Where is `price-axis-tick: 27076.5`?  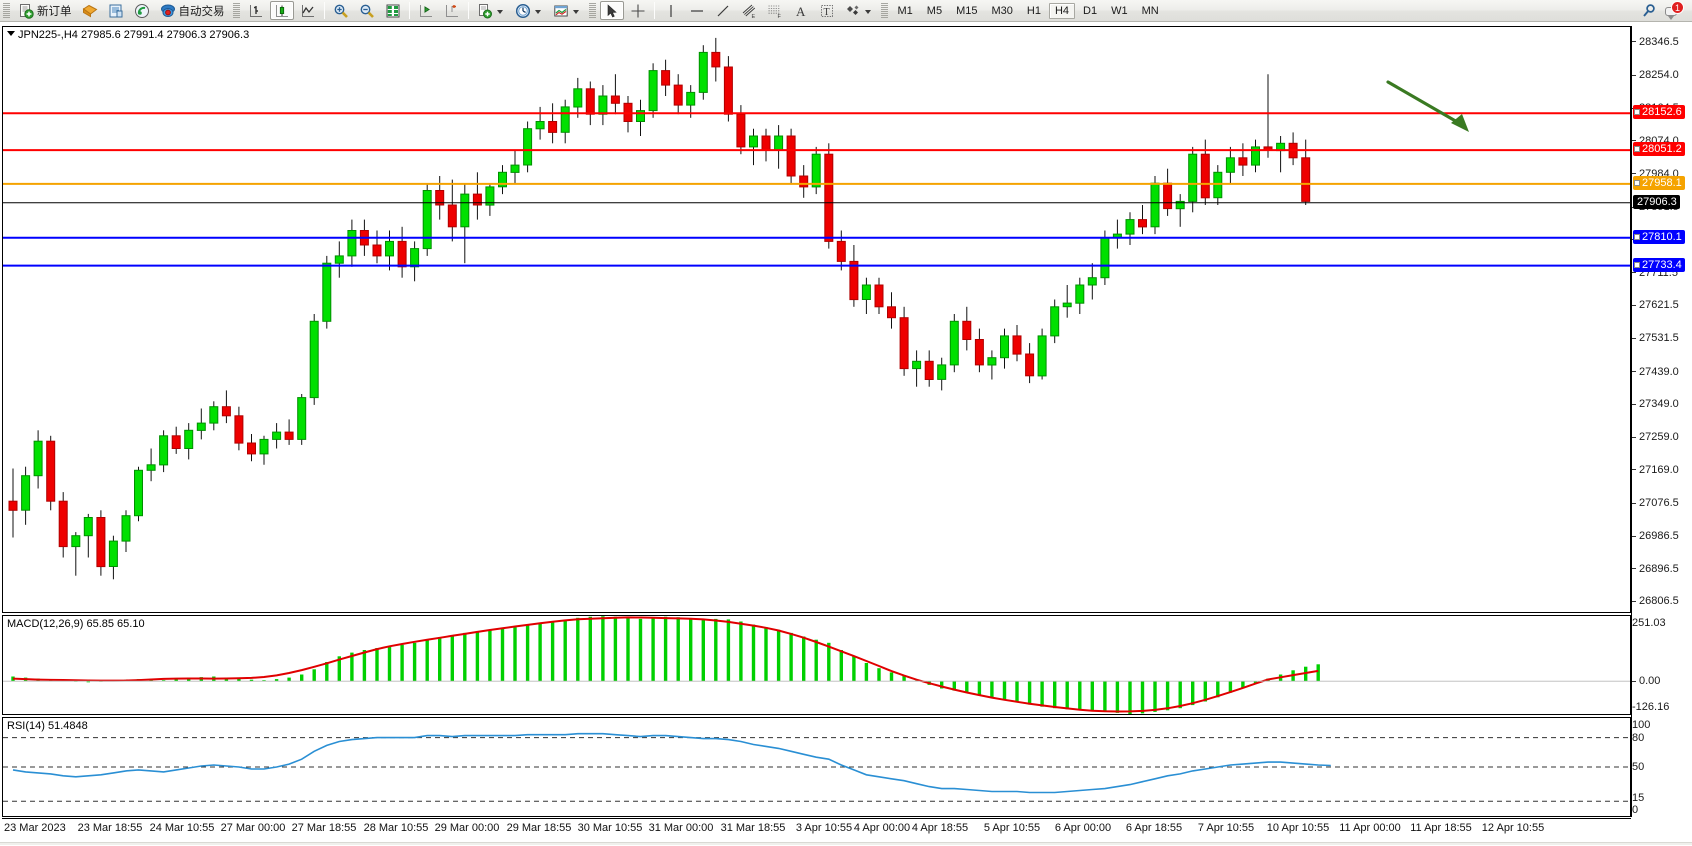 price-axis-tick: 27076.5 is located at coordinates (1655, 503).